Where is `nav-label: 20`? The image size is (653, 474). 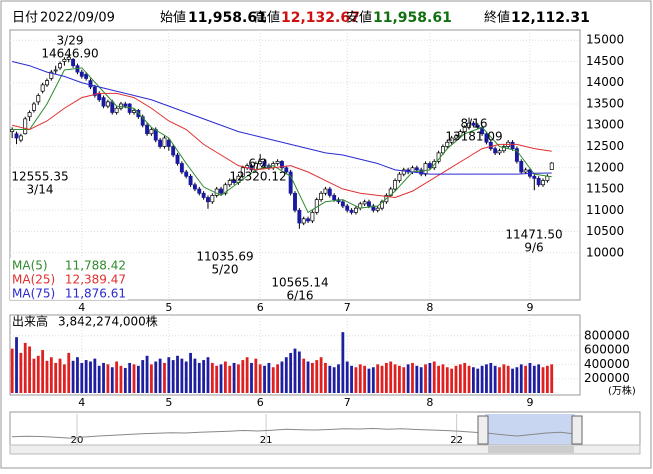 nav-label: 20 is located at coordinates (77, 440).